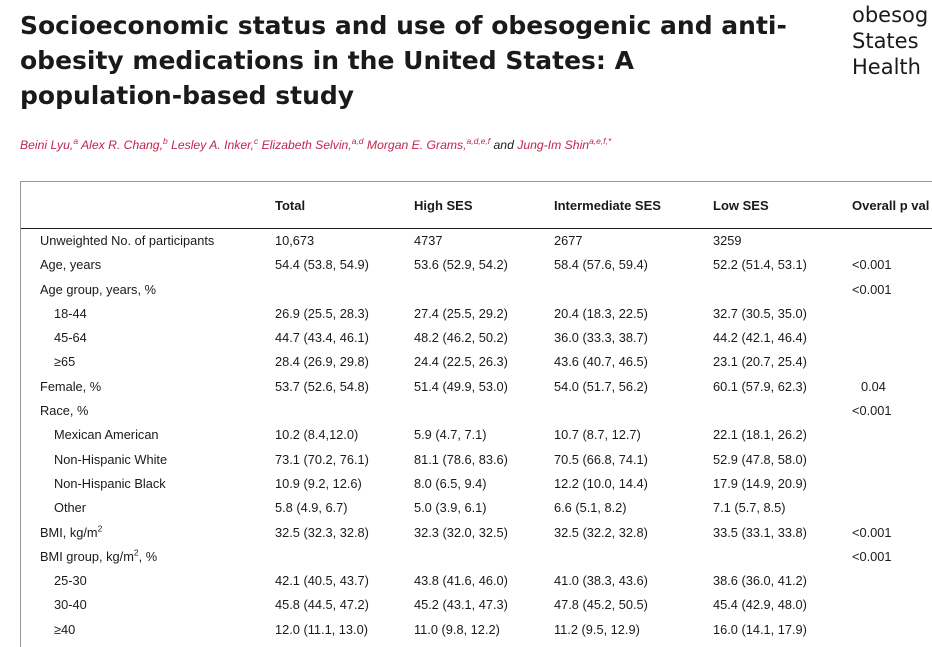  I want to click on table-cell: 43.8 (41.6, 46.0), so click(461, 581).